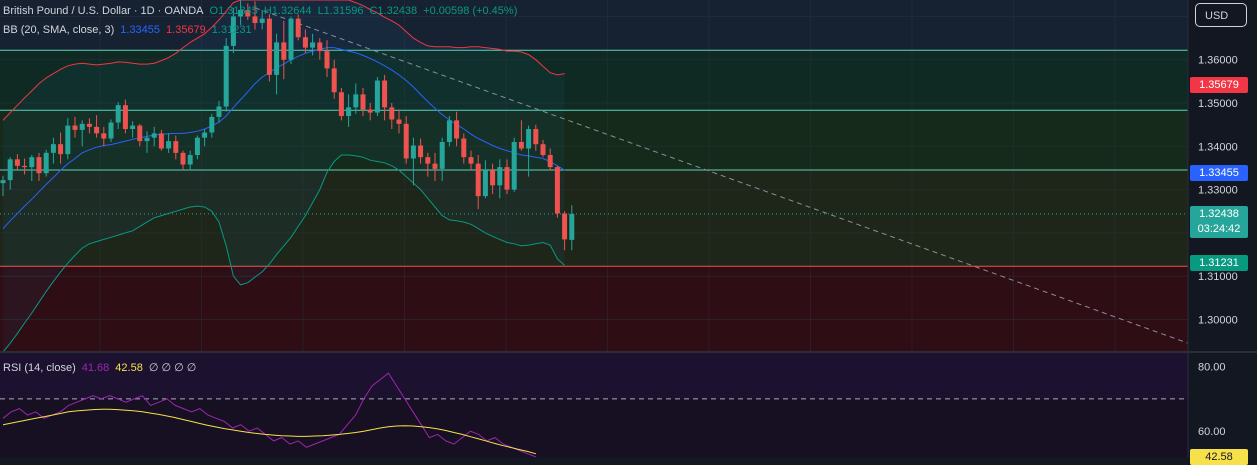  What do you see at coordinates (1219, 85) in the screenshot?
I see `upper-band-price-label: 1.35679` at bounding box center [1219, 85].